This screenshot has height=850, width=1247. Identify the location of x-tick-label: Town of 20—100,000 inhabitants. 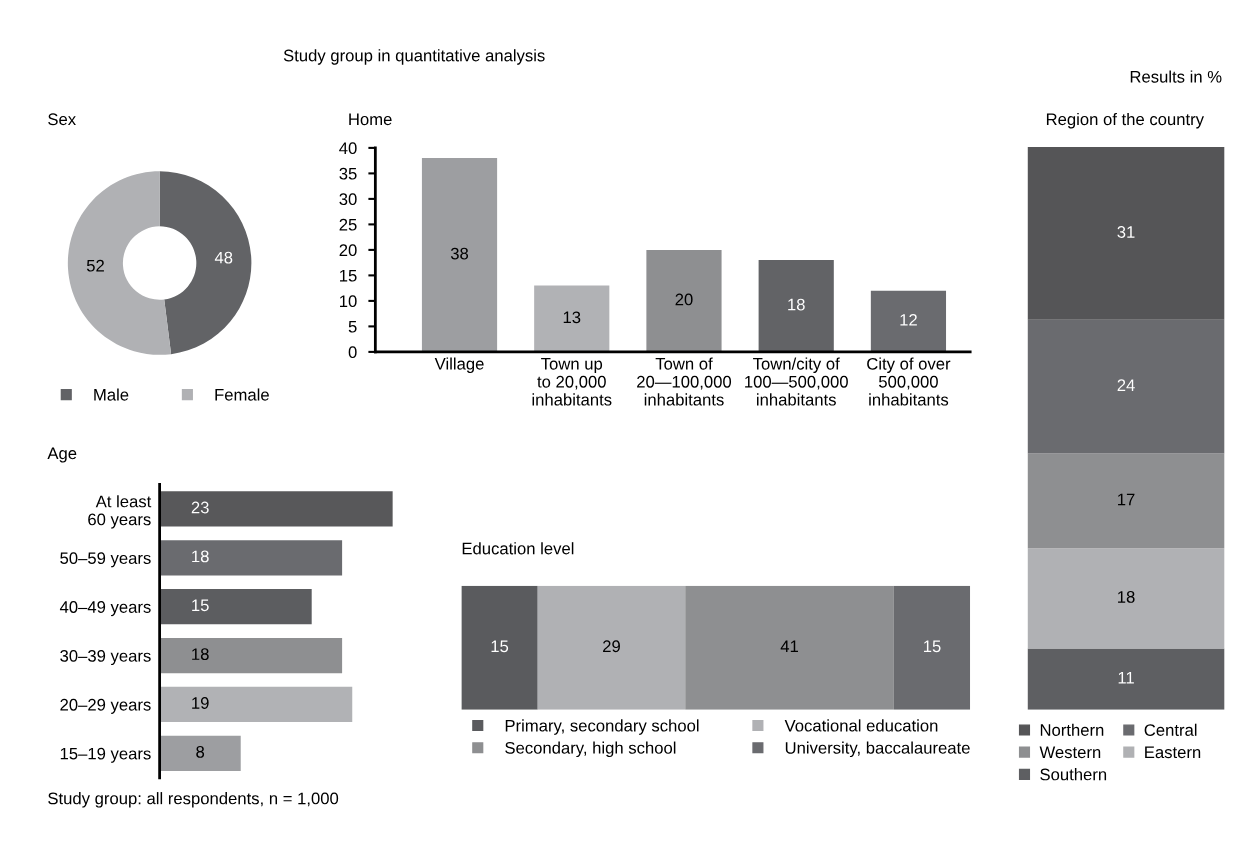
(684, 381).